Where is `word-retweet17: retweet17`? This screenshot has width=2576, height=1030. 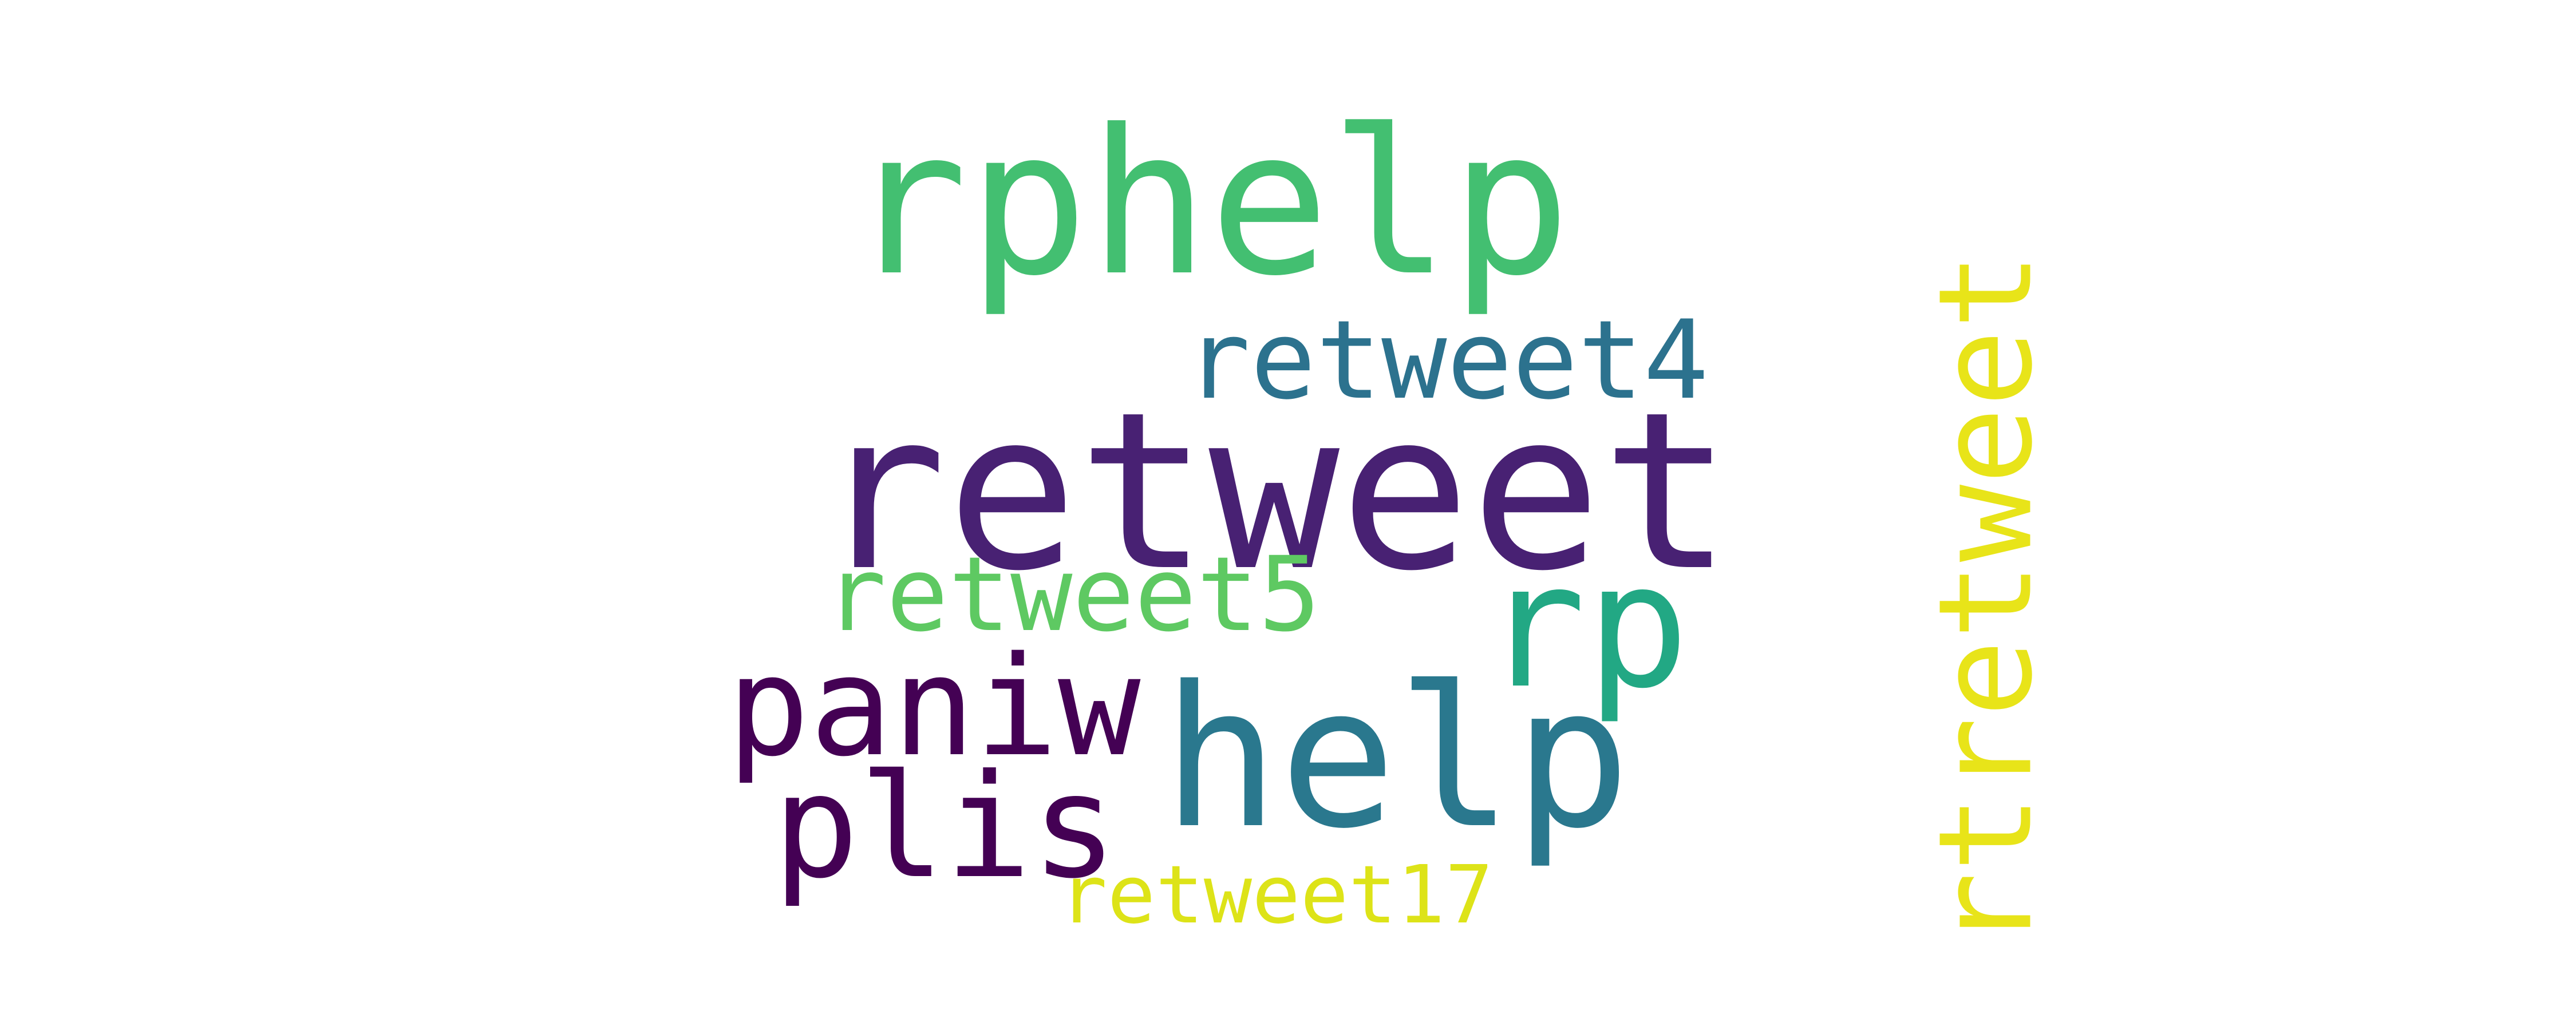
word-retweet17: retweet17 is located at coordinates (1276, 895).